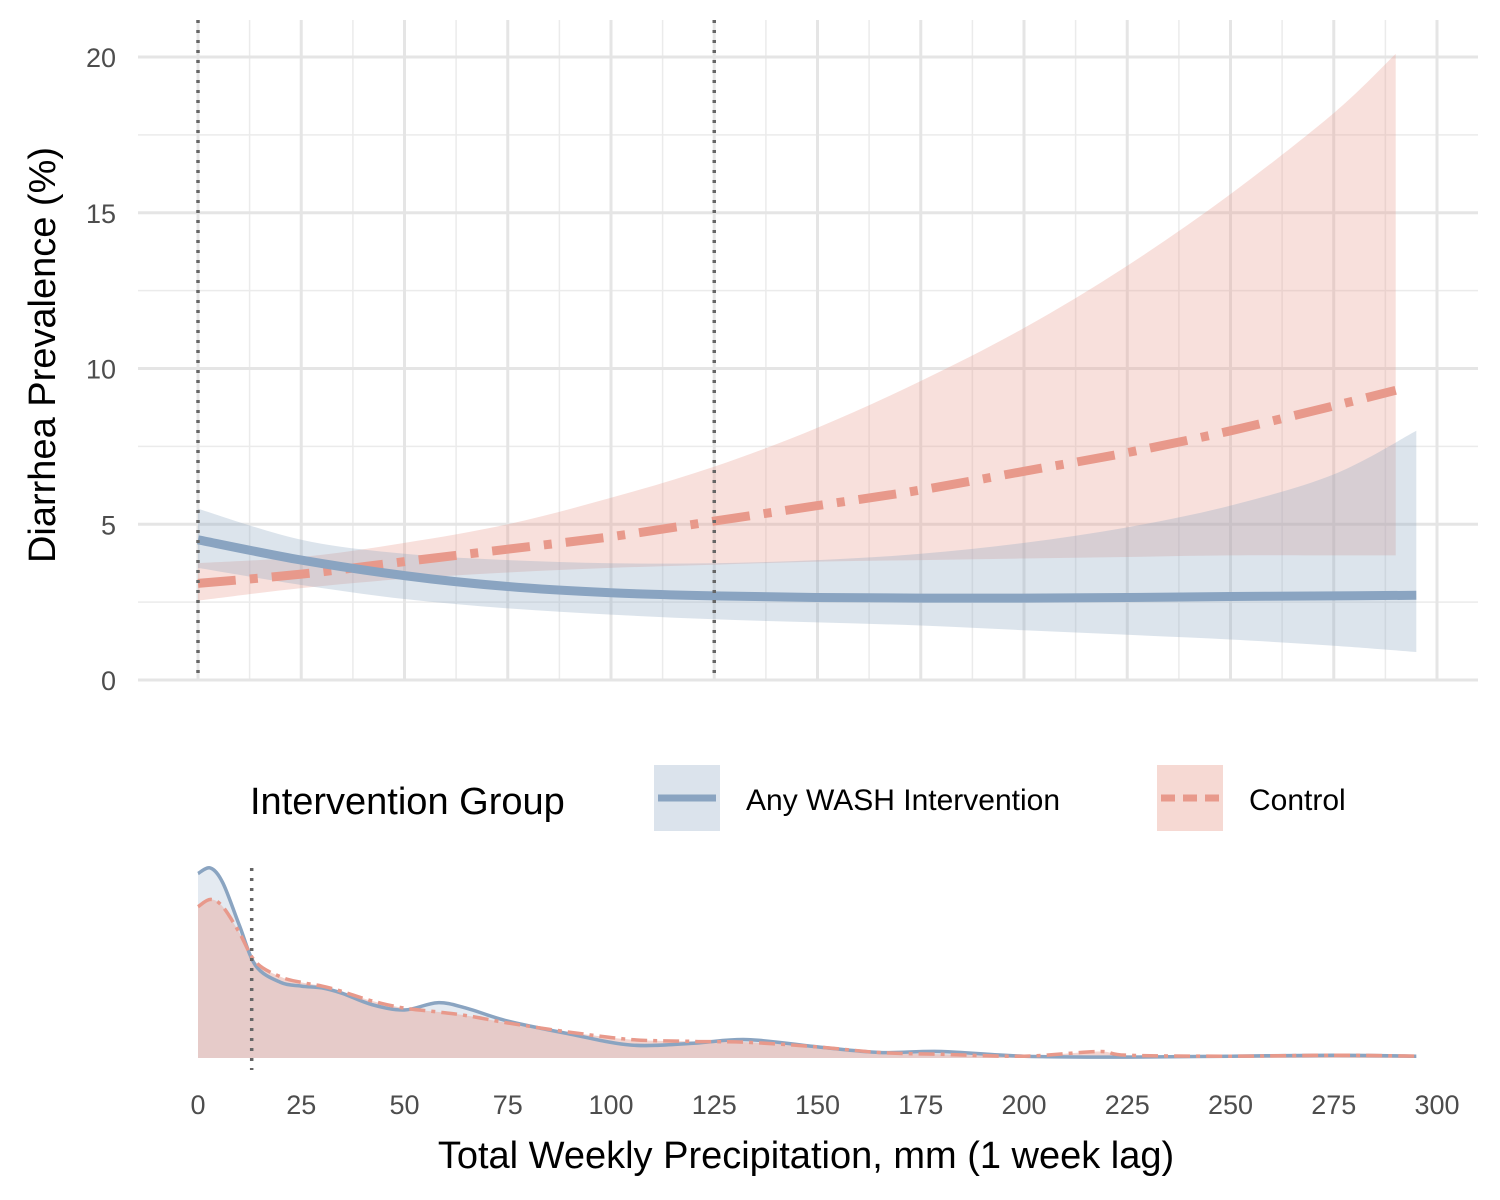  I want to click on y-tick-label-20: 20, so click(101, 58).